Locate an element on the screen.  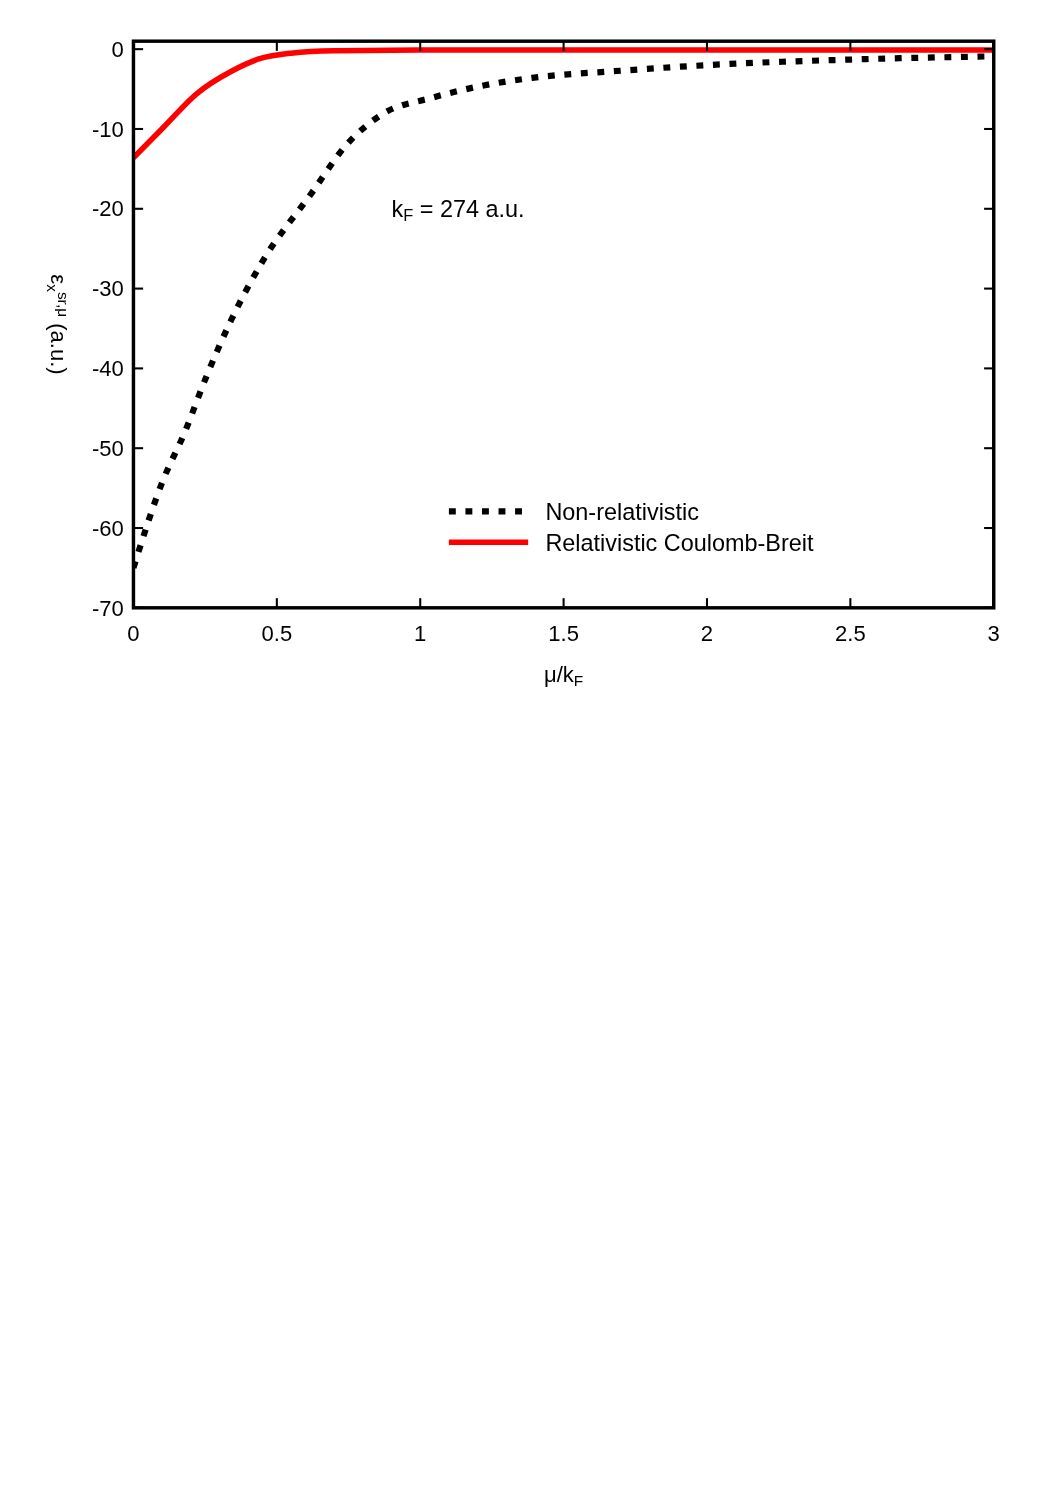
x-tick-label: 3 is located at coordinates (993, 633).